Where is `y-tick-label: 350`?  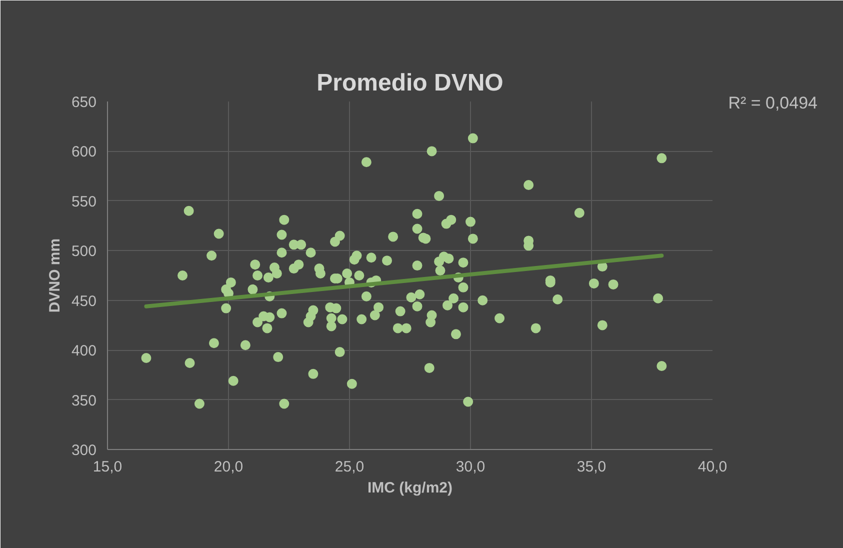
y-tick-label: 350 is located at coordinates (84, 401).